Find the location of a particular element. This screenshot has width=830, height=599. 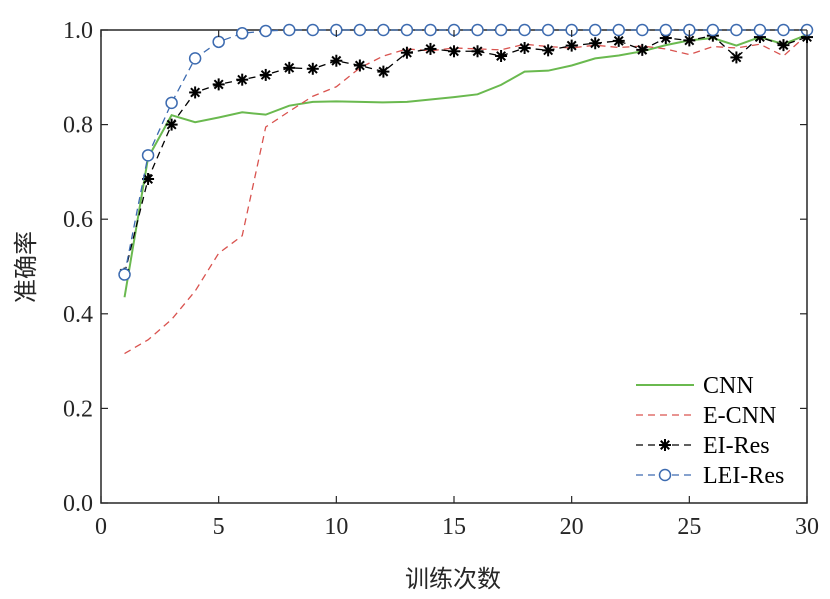

legend-label-lei-res: LEI-Res is located at coordinates (743, 476).